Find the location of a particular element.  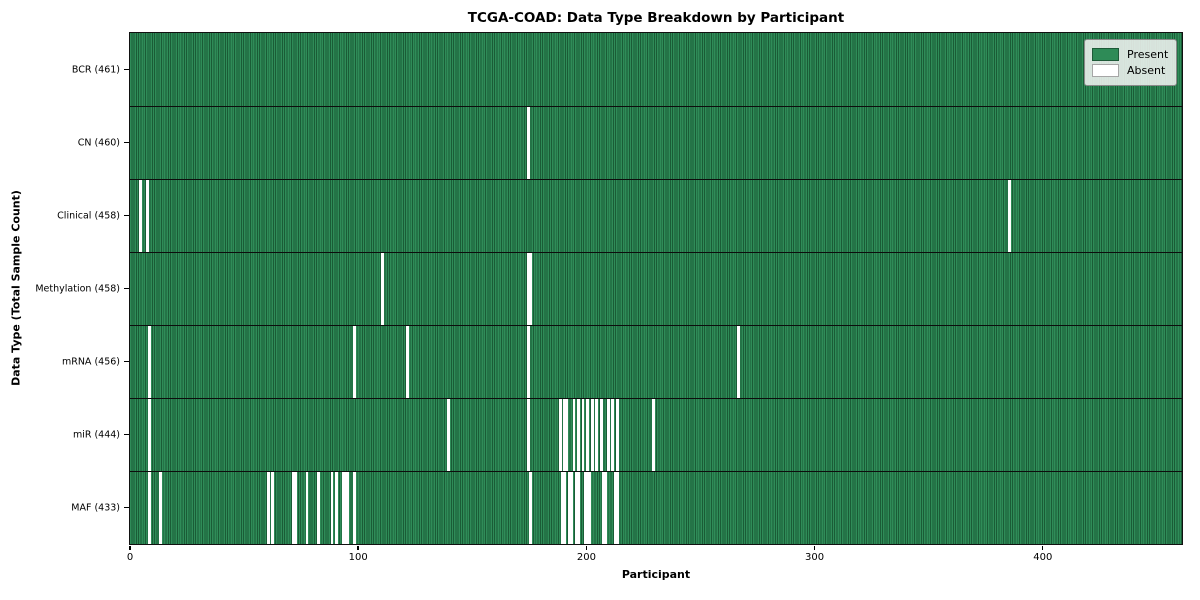

row-clinical is located at coordinates (656, 215).